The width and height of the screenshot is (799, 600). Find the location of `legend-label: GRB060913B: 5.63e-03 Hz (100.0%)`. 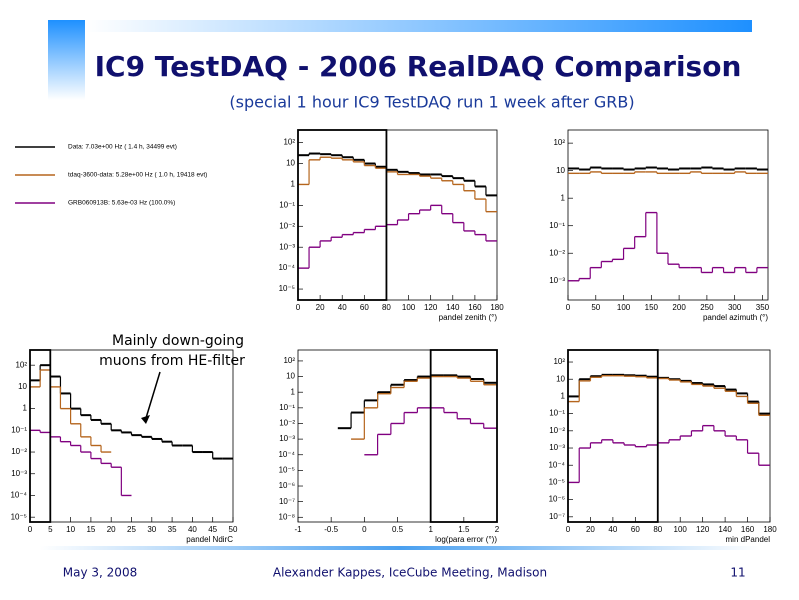

legend-label: GRB060913B: 5.63e-03 Hz (100.0%) is located at coordinates (121, 203).